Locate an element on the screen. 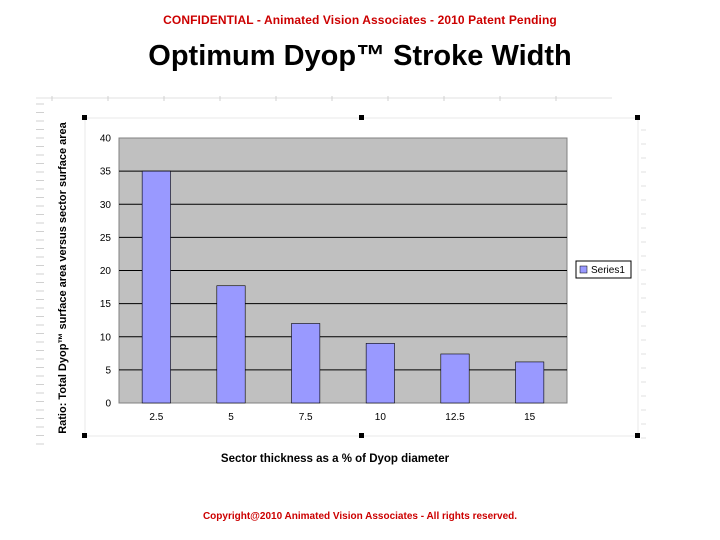 Image resolution: width=720 pixels, height=540 pixels. y-tick-label: 5 is located at coordinates (108, 370).